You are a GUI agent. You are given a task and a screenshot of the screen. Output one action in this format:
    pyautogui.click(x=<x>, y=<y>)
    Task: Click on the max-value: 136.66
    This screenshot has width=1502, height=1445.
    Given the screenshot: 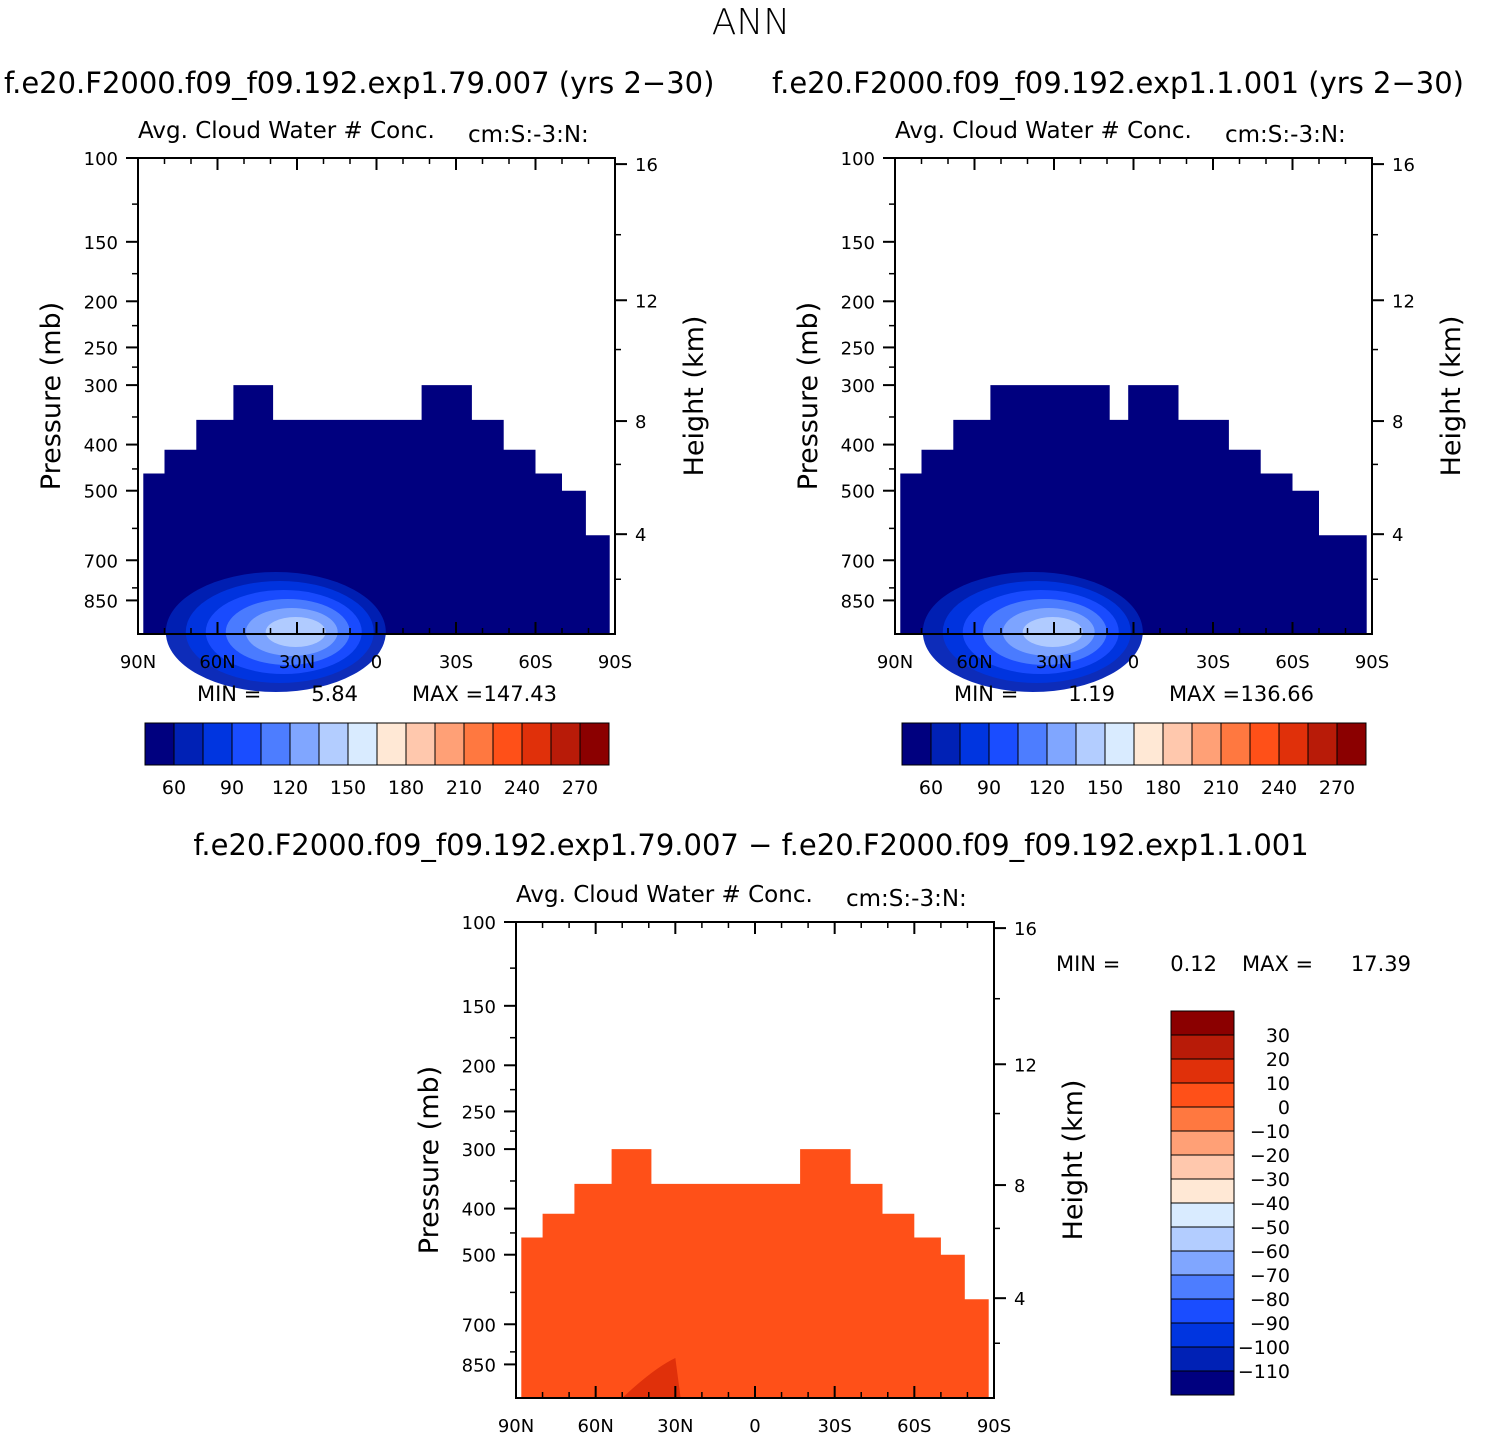 What is the action you would take?
    pyautogui.click(x=1277, y=694)
    